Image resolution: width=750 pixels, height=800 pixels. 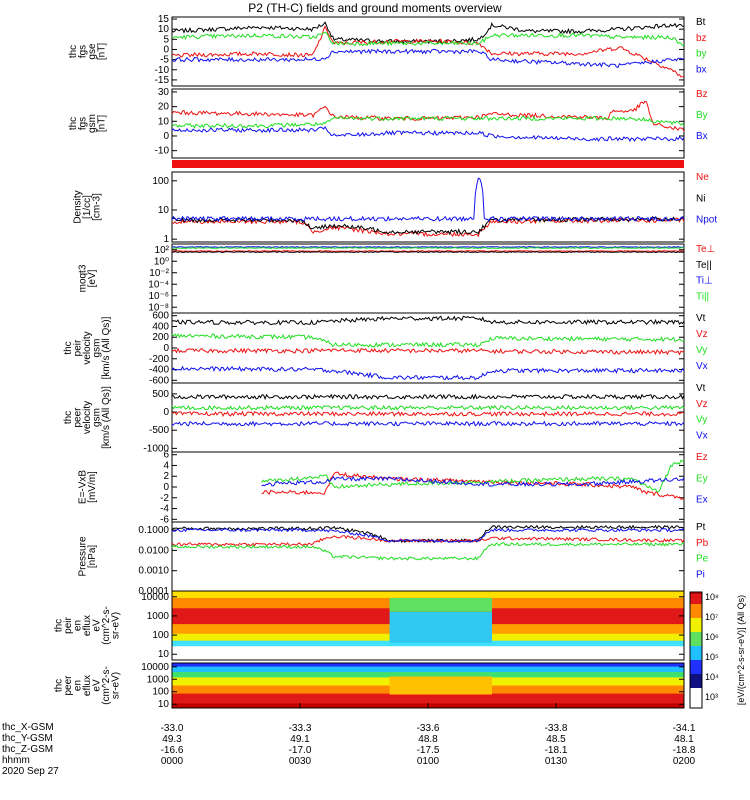 I want to click on x-tick-label: 48.8, so click(x=428, y=739).